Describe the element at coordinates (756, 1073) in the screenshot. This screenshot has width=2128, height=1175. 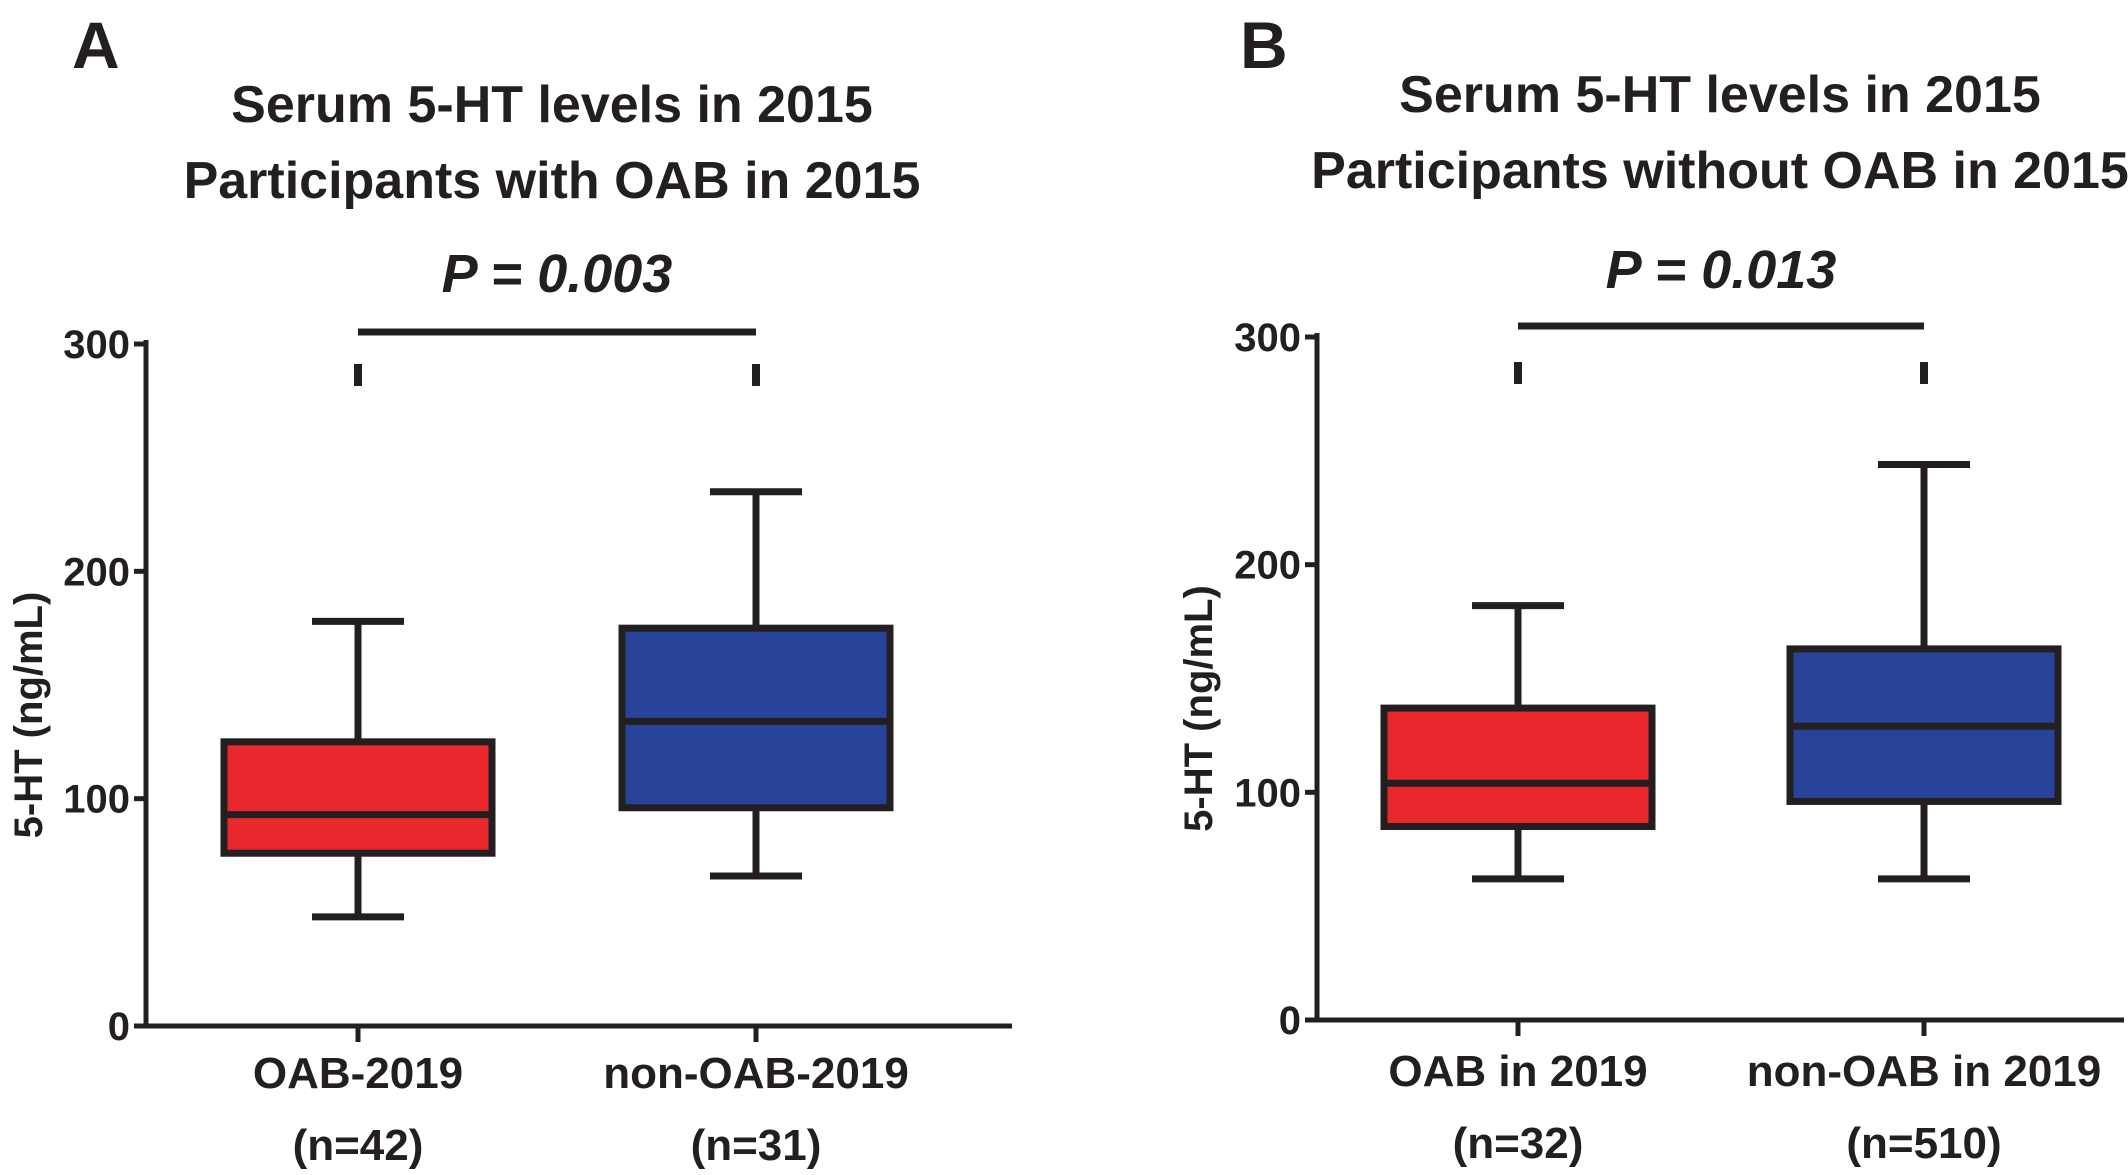
I see `x-category-label: non-OAB-2019` at that location.